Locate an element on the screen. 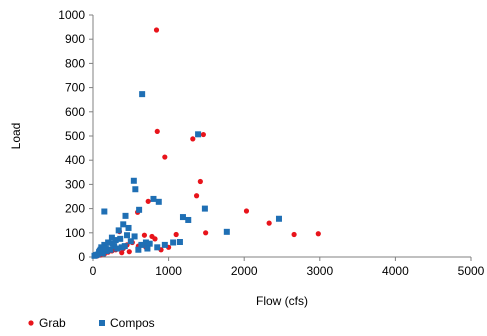  y-tick-label: 600 is located at coordinates (75, 112).